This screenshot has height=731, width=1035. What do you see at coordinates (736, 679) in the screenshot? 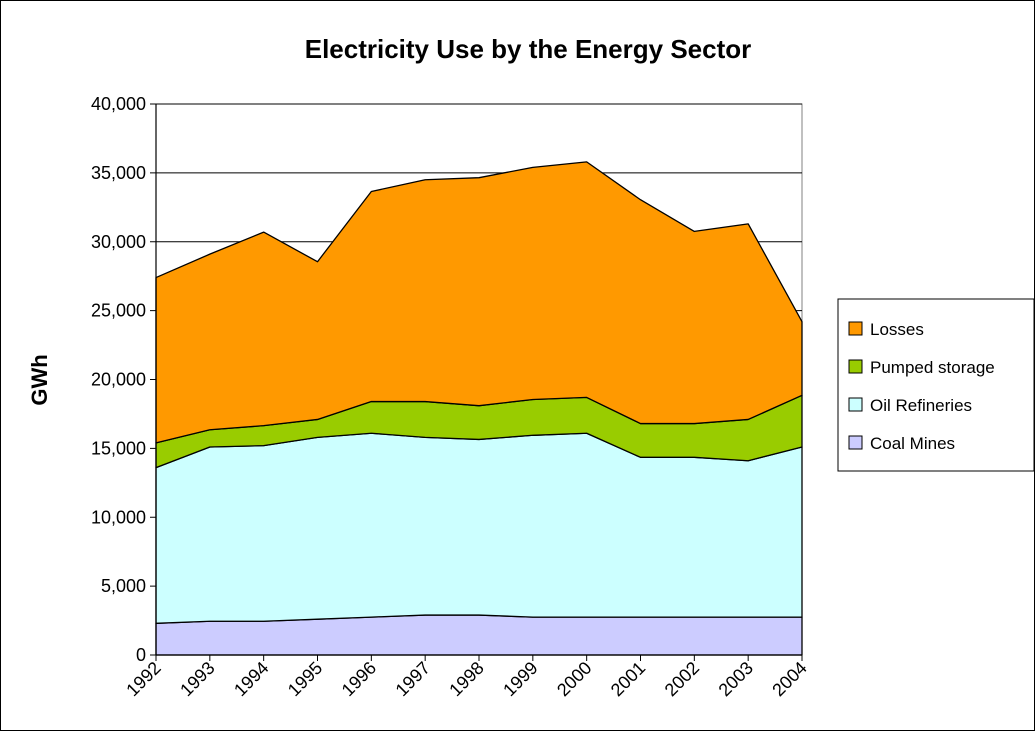
I see `x-tick-label: 2003` at bounding box center [736, 679].